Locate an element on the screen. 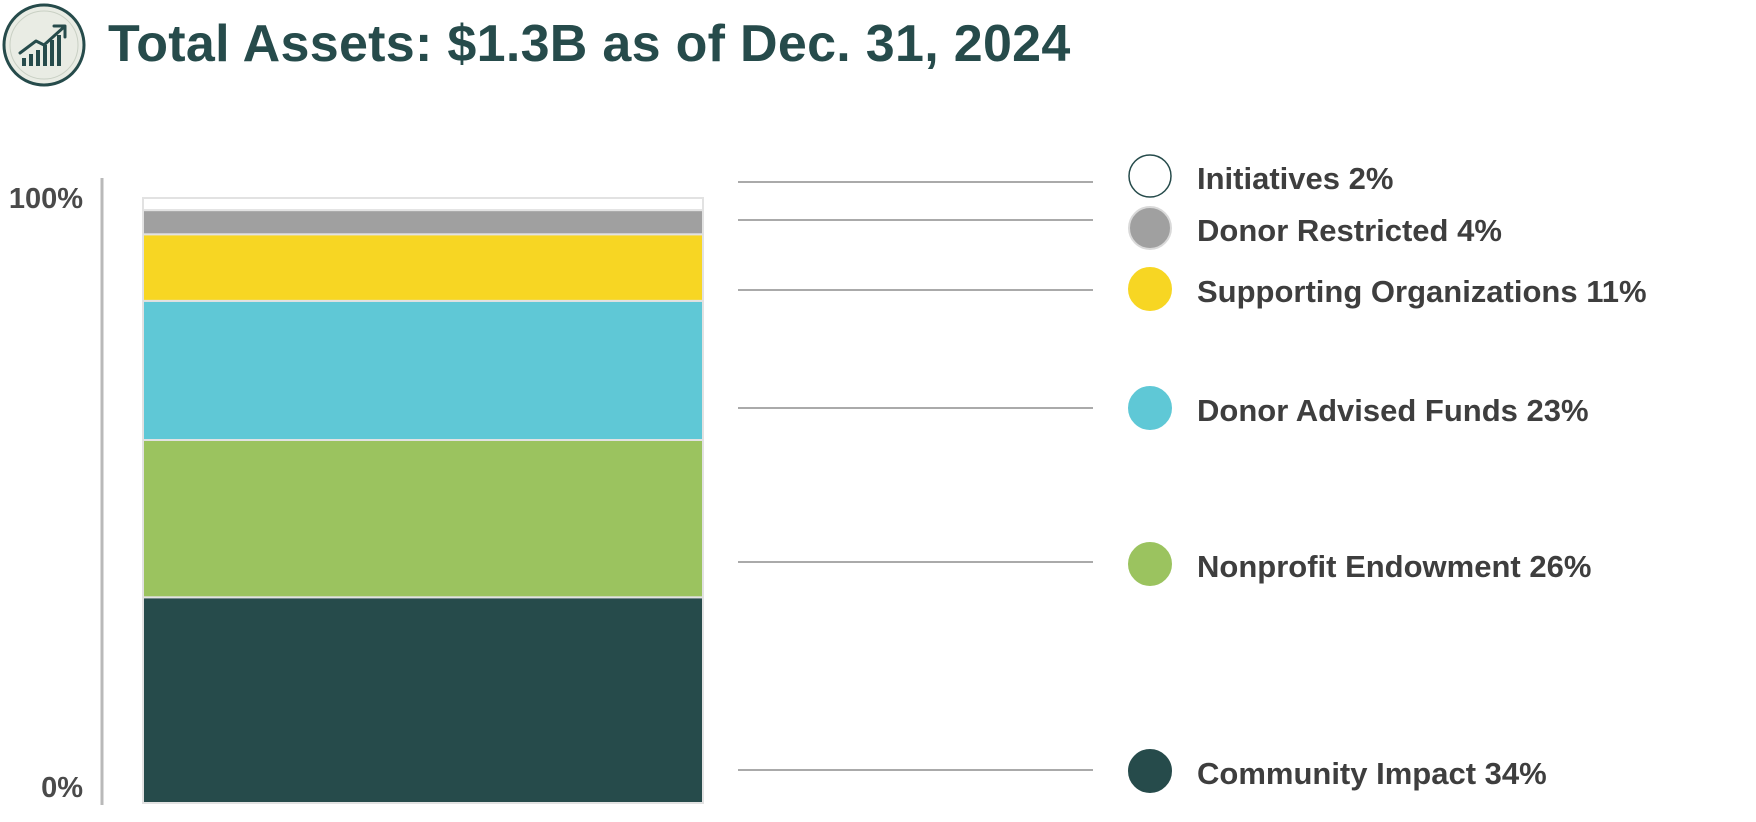  y-tick-label: 0% is located at coordinates (62, 788).